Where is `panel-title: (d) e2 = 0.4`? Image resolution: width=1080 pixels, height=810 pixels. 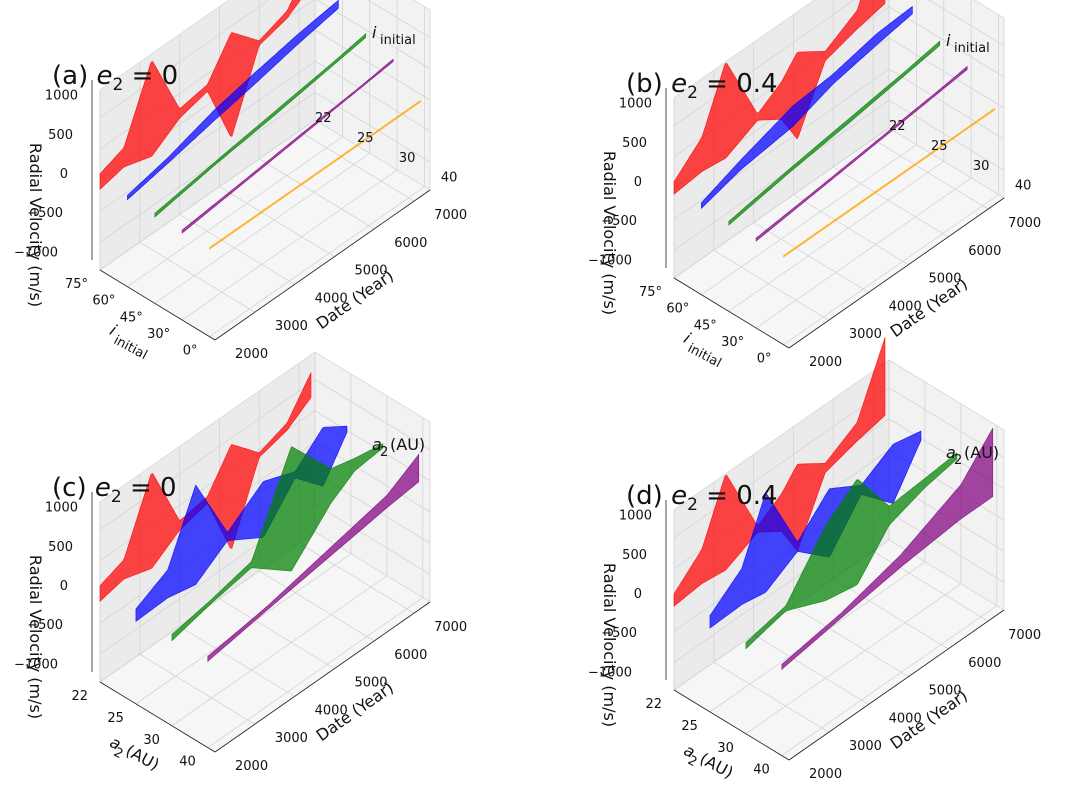 panel-title: (d) e2 = 0.4 is located at coordinates (702, 498).